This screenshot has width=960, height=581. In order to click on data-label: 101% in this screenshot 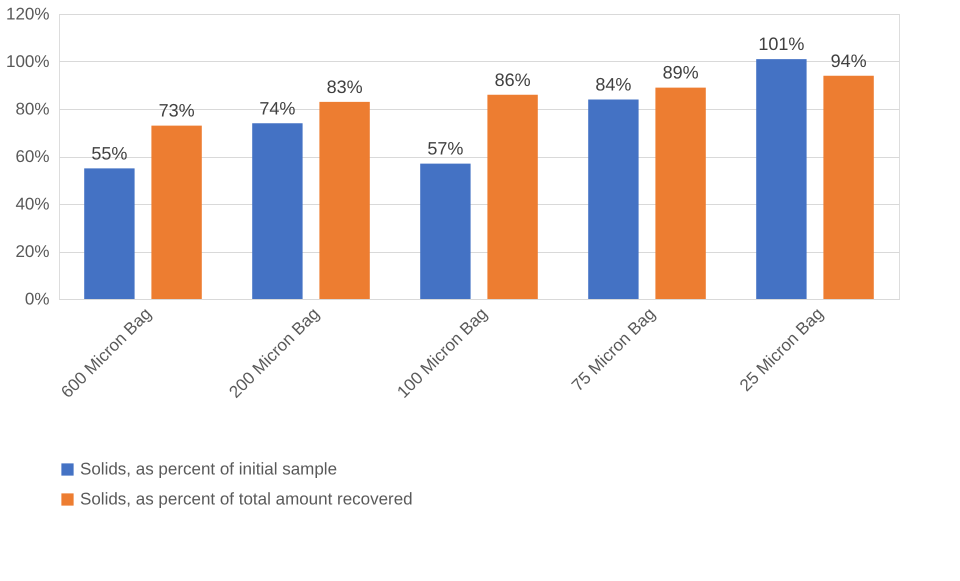, I will do `click(781, 44)`.